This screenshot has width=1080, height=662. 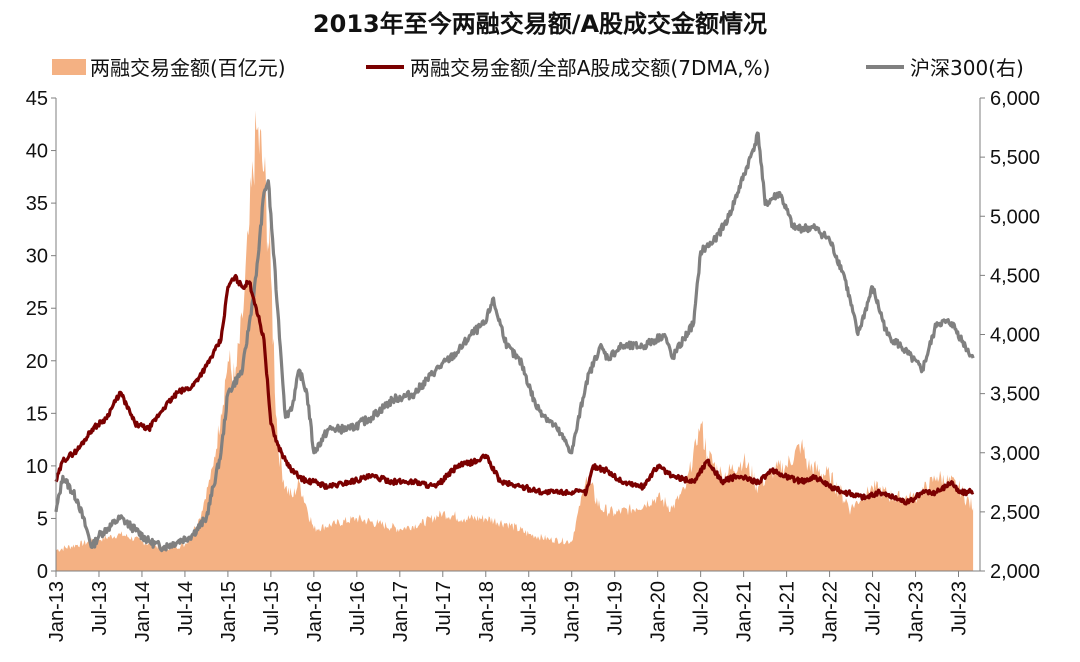 I want to click on x-tick-label: Jul-21, so click(x=788, y=608).